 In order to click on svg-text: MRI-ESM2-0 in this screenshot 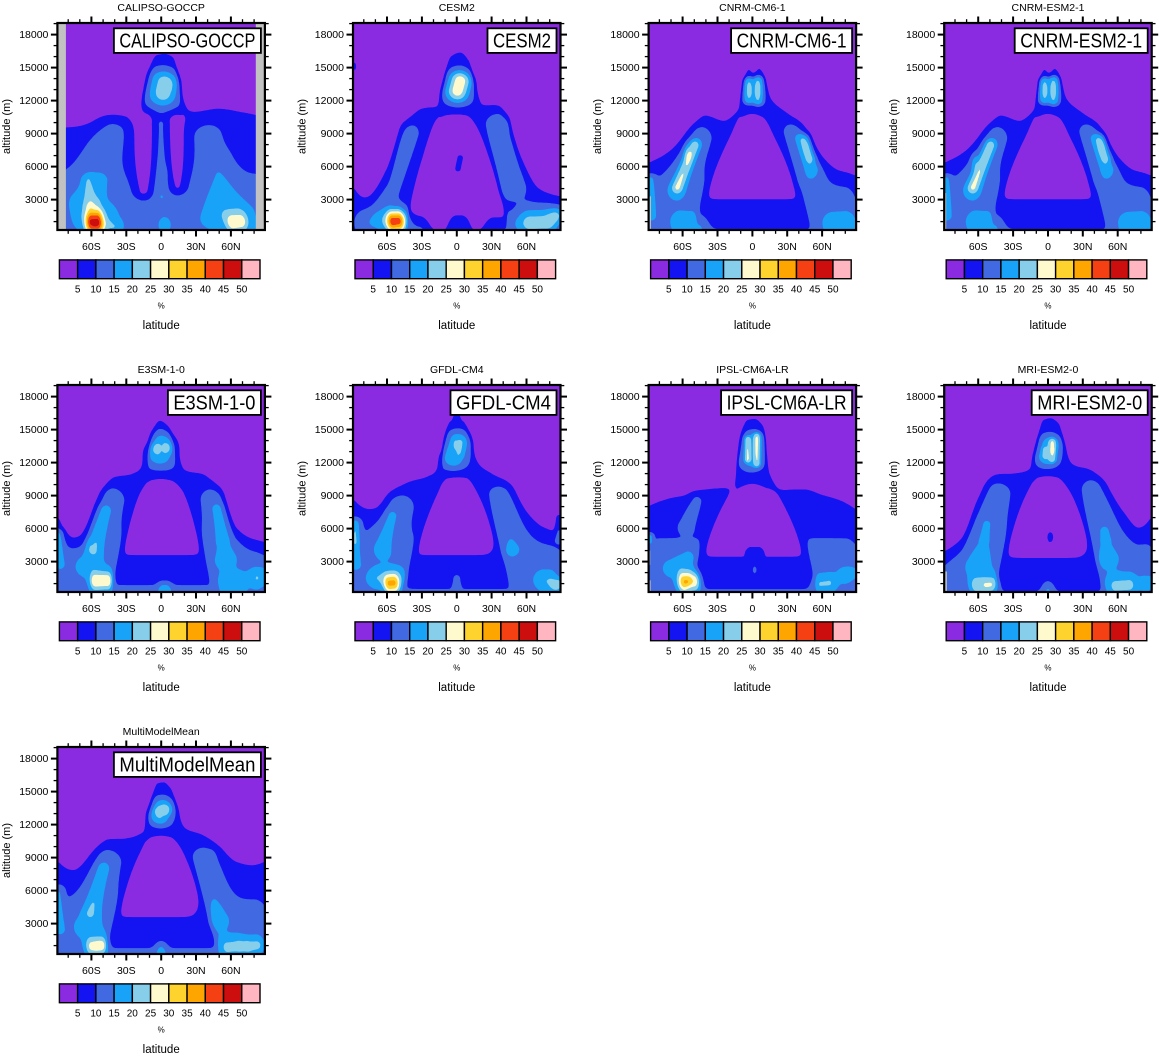, I will do `click(1048, 370)`.